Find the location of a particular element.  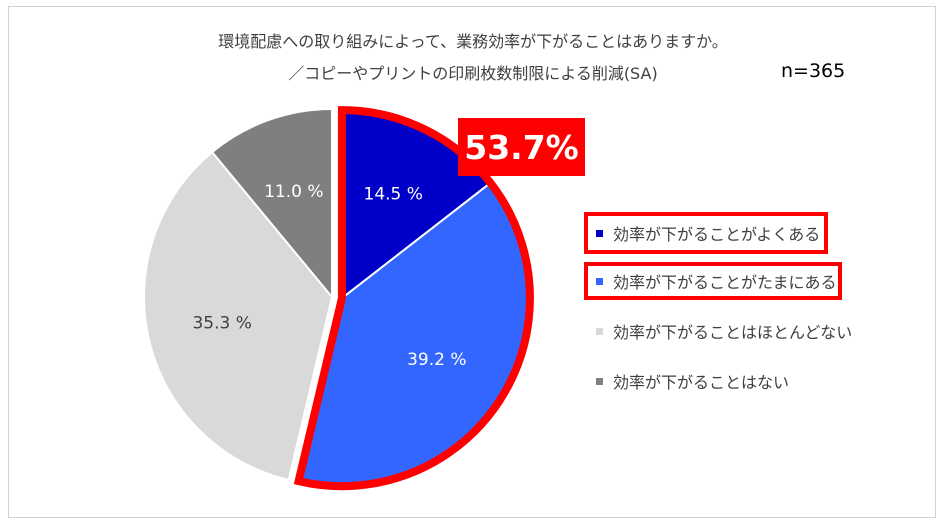

sample-size-label: n=365 is located at coordinates (813, 71).